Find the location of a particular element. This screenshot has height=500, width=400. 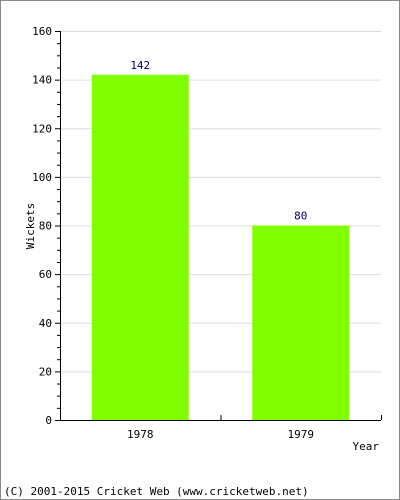

y-tick-label: 80 is located at coordinates (45, 226).